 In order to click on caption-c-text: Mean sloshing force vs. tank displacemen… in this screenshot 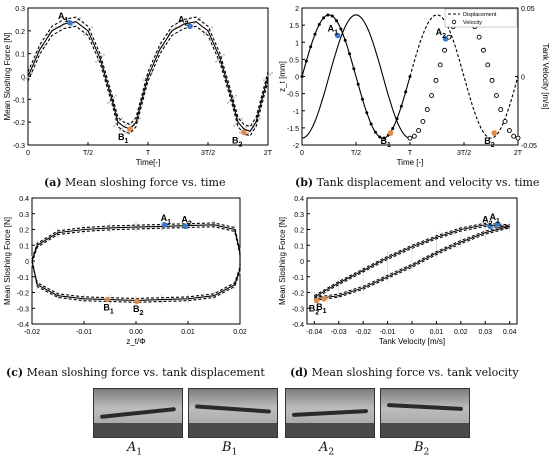, I will do `click(145, 372)`.